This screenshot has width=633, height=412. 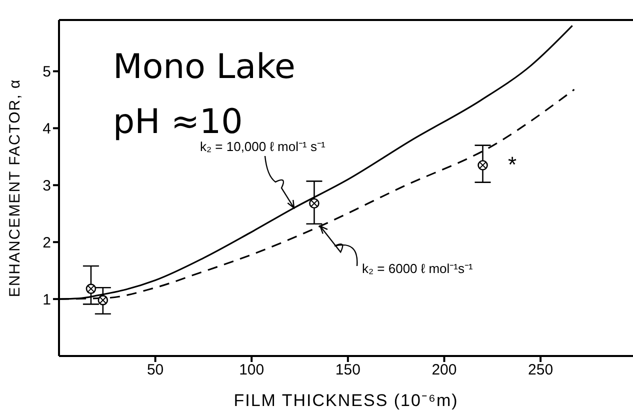 I want to click on x-tick-label: 200, so click(x=444, y=370).